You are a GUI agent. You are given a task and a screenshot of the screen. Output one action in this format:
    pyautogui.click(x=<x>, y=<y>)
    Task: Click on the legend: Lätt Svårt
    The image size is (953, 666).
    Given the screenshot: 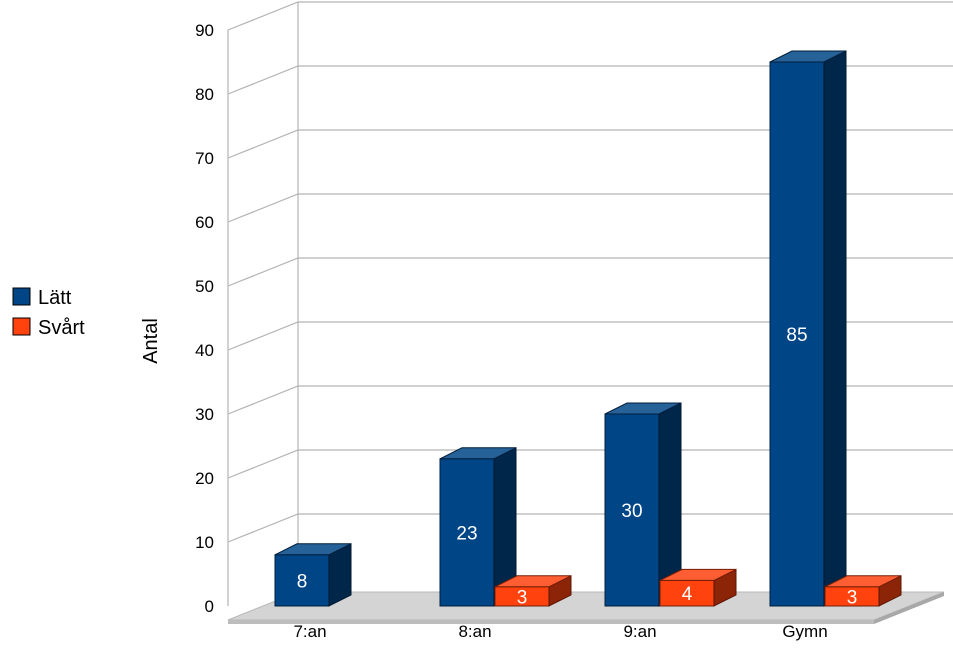 What is the action you would take?
    pyautogui.click(x=48, y=313)
    